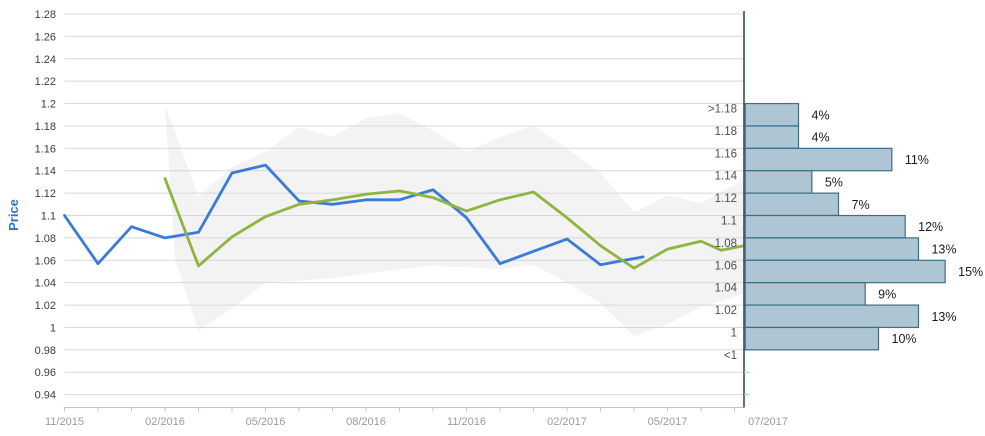  I want to click on x-tick-label: 02/2017, so click(567, 422).